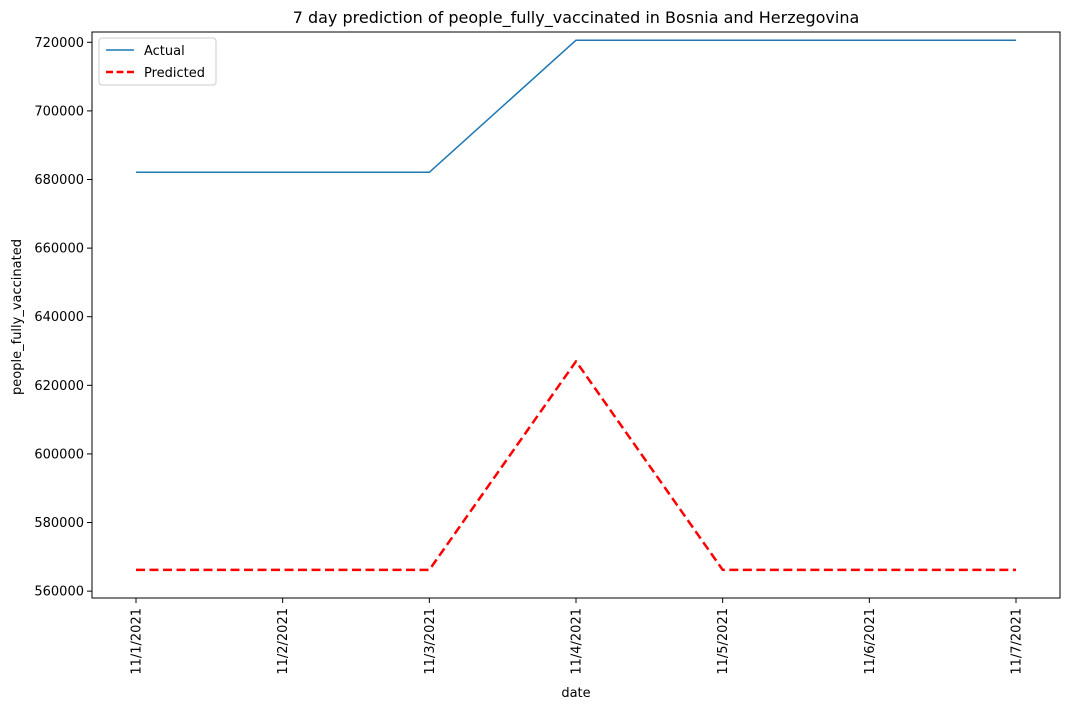 The width and height of the screenshot is (1070, 709). I want to click on legend: Actual Predicted, so click(157, 61).